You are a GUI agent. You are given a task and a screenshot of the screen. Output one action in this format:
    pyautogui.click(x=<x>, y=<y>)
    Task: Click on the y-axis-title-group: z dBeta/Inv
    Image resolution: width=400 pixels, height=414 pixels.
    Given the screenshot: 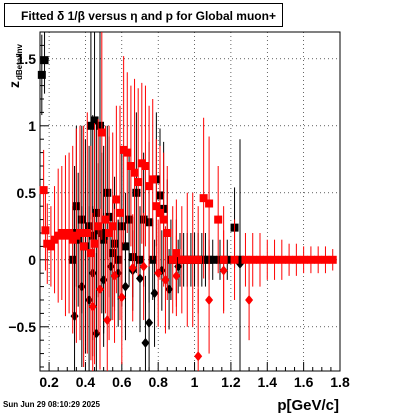 What is the action you would take?
    pyautogui.click(x=15, y=65)
    